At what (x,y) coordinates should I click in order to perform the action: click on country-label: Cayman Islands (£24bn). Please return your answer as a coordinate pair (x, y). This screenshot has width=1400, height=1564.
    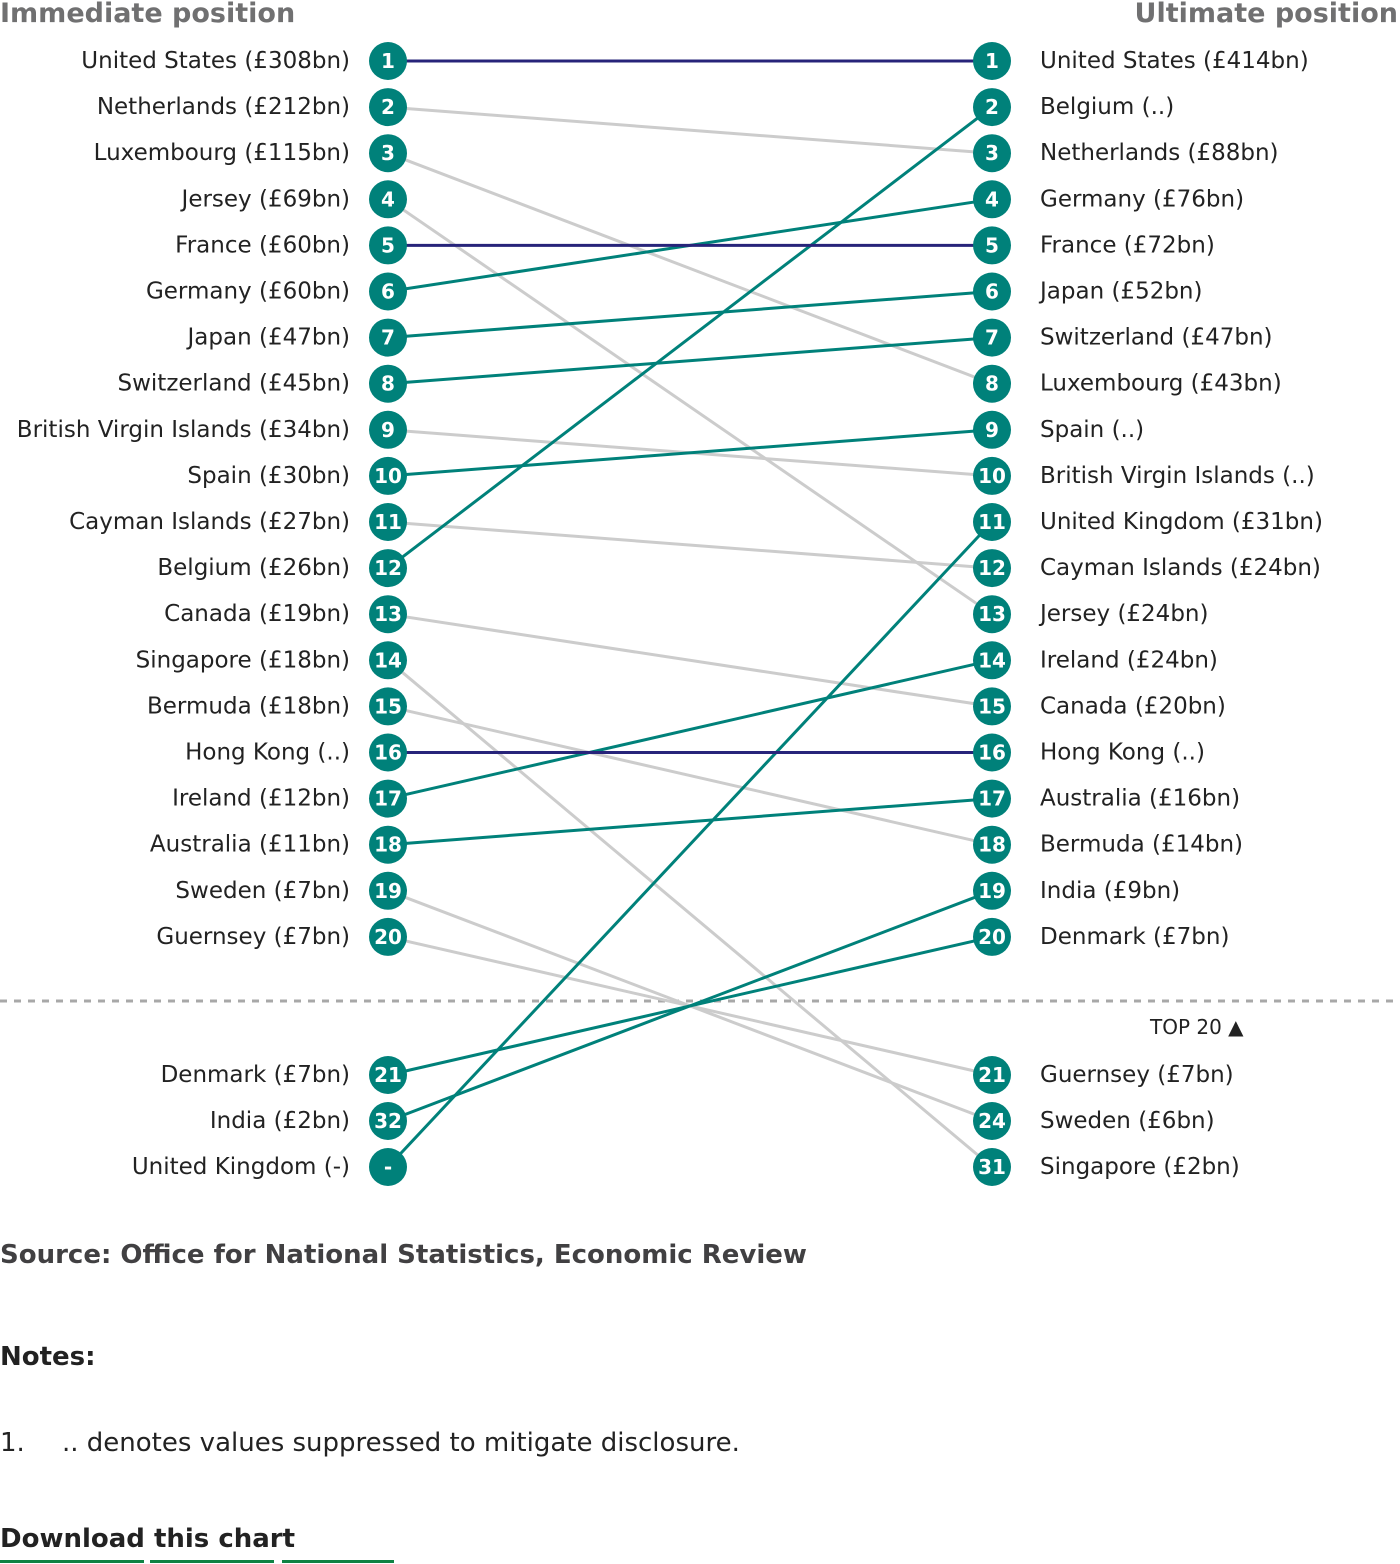
    Looking at the image, I should click on (1180, 568).